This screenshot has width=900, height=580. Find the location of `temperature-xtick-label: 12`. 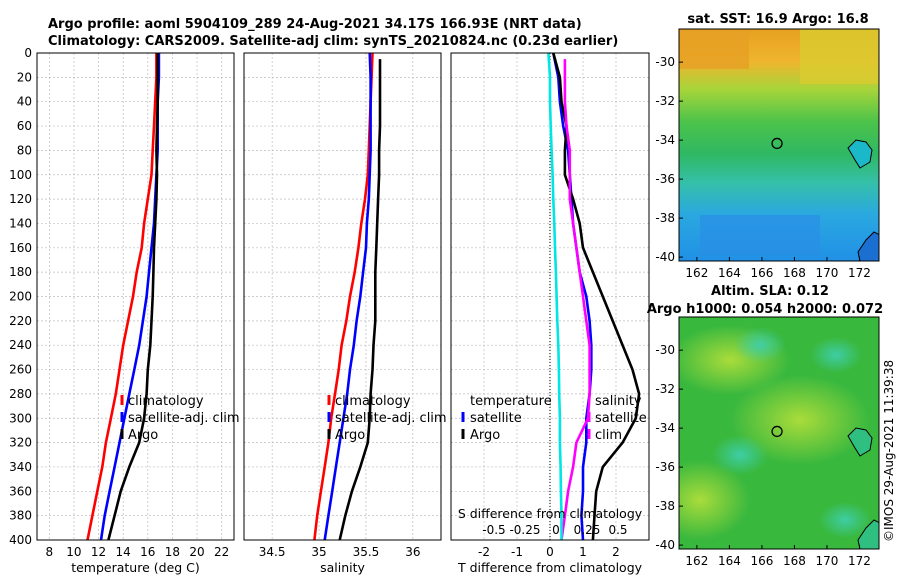

temperature-xtick-label: 12 is located at coordinates (98, 552).